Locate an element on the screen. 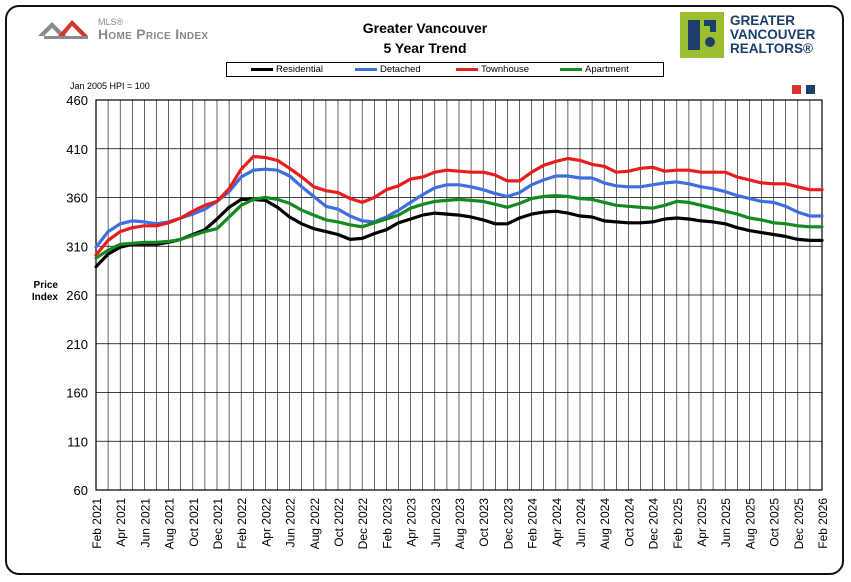 The height and width of the screenshot is (582, 851). gvr-logo: GREATER VANCOUVER REALTORS® is located at coordinates (755, 36).